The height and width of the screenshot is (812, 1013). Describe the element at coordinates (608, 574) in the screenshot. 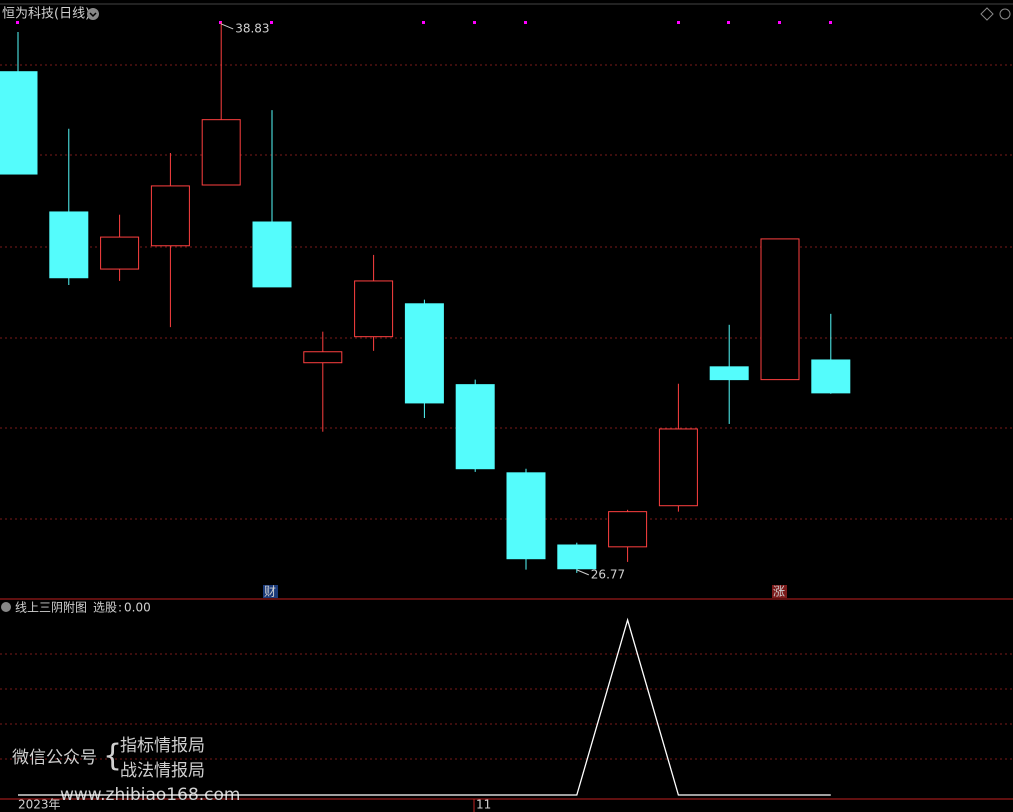

I see `annotation: 26.77` at that location.